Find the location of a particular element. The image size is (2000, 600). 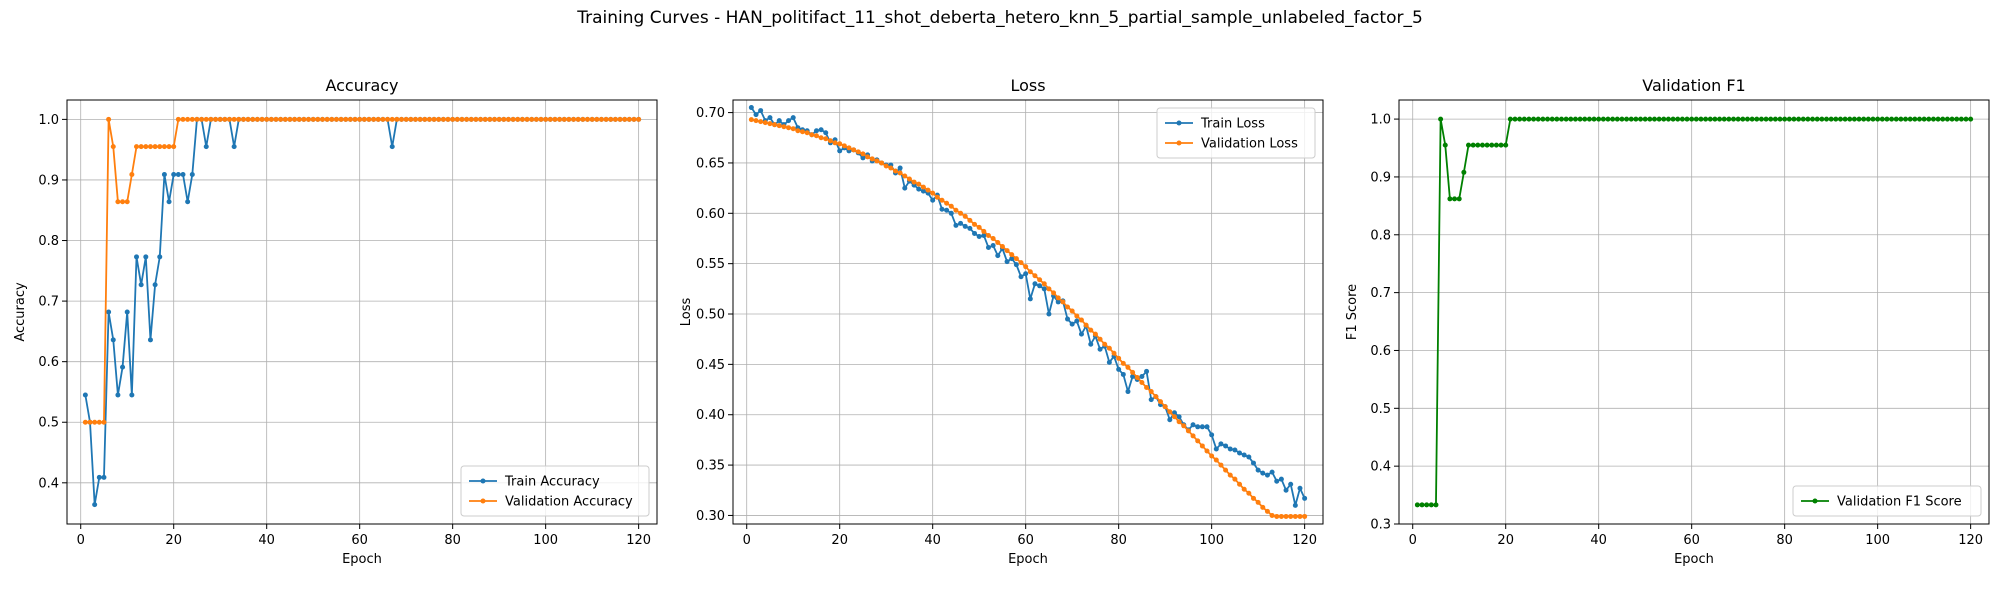

f1-y-tick-label: 0.7 is located at coordinates (1380, 293).